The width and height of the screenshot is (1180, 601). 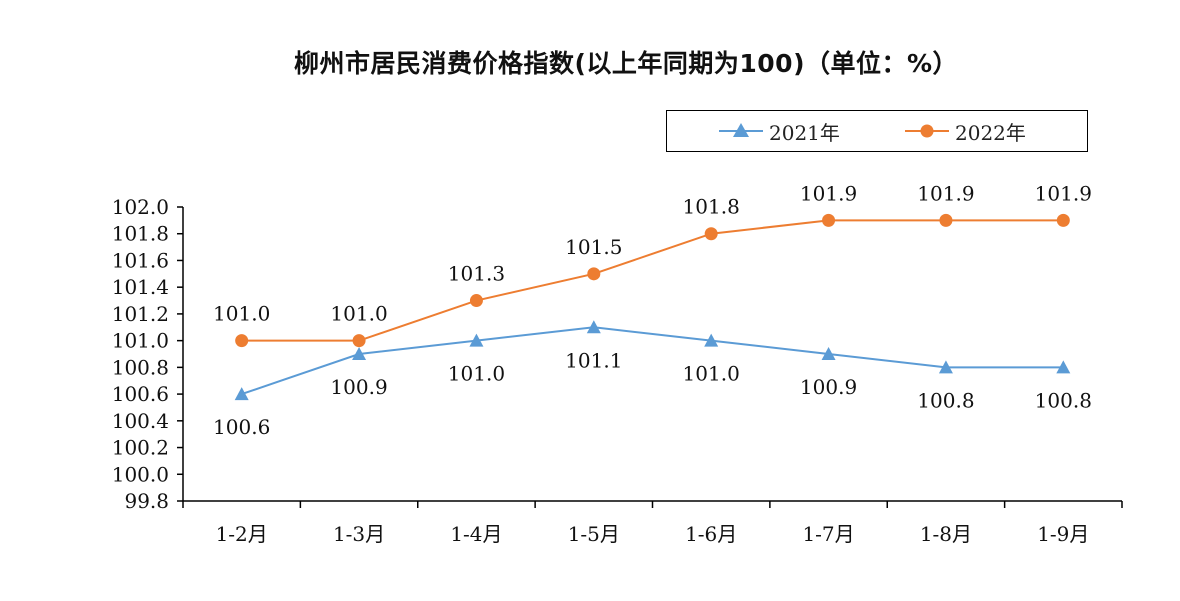 What do you see at coordinates (359, 534) in the screenshot?
I see `x-tick-label: 1-3月` at bounding box center [359, 534].